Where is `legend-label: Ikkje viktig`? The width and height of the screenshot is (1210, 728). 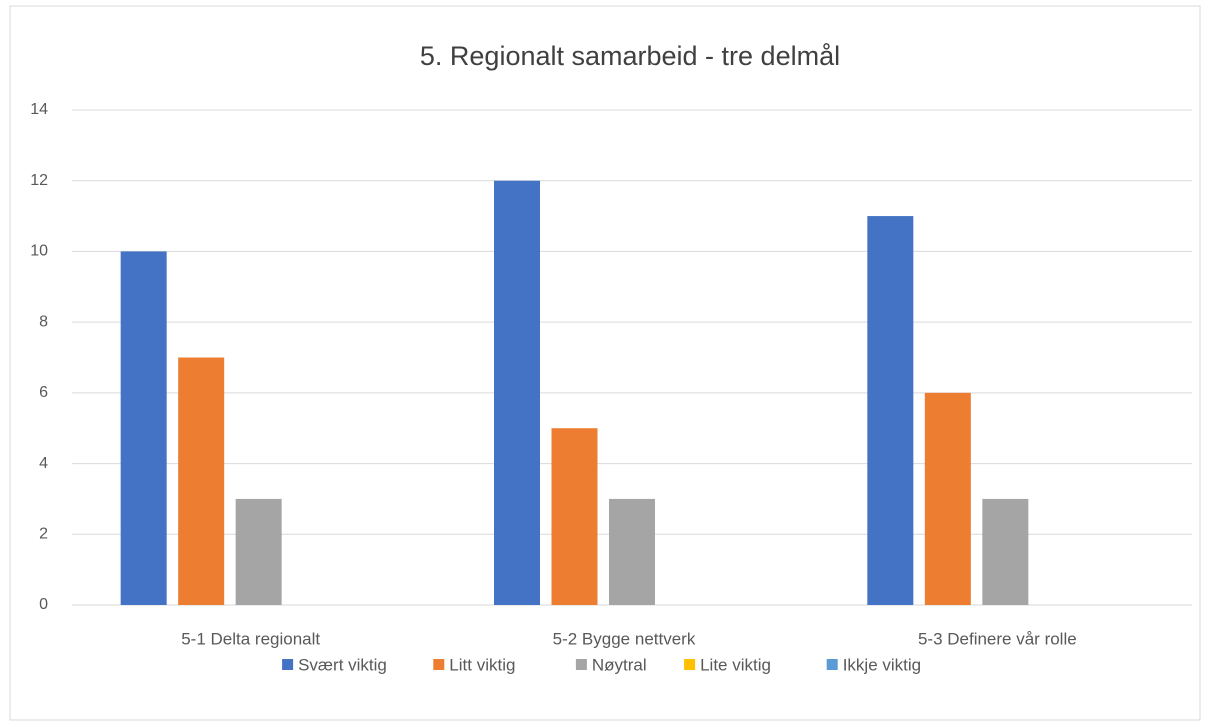
legend-label: Ikkje viktig is located at coordinates (882, 664).